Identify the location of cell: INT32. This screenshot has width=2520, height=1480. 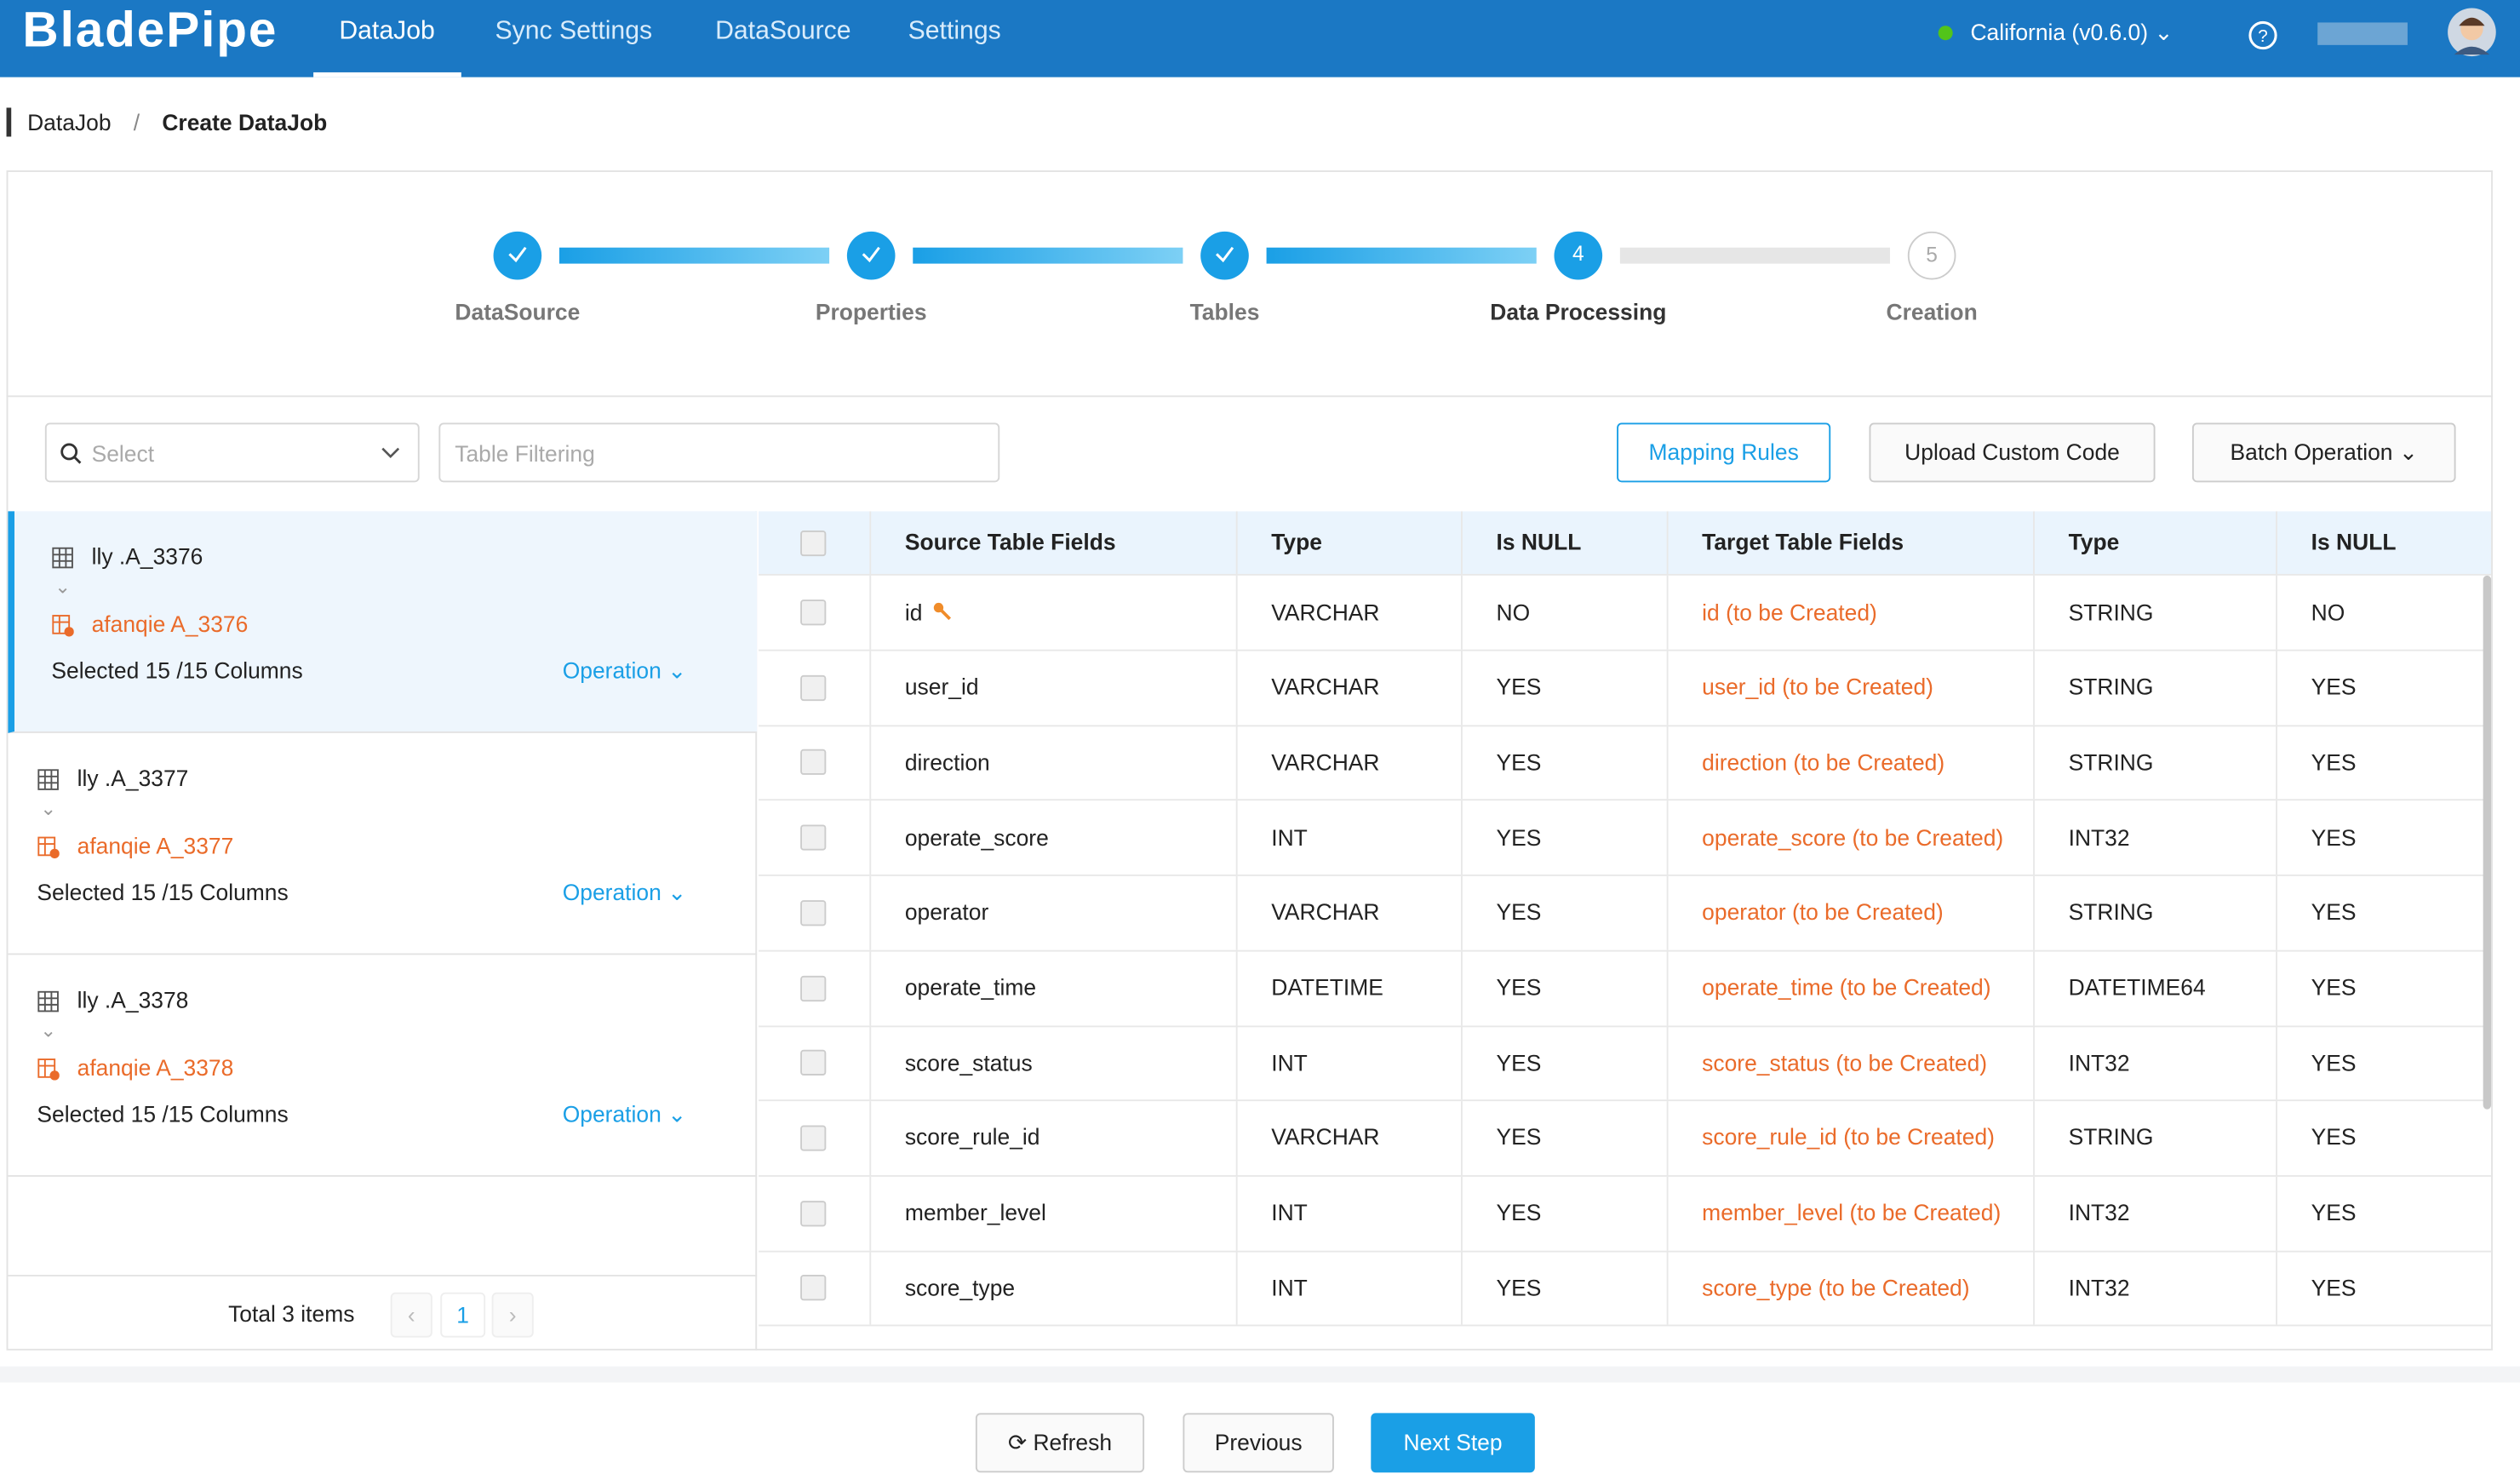
(2154, 1288).